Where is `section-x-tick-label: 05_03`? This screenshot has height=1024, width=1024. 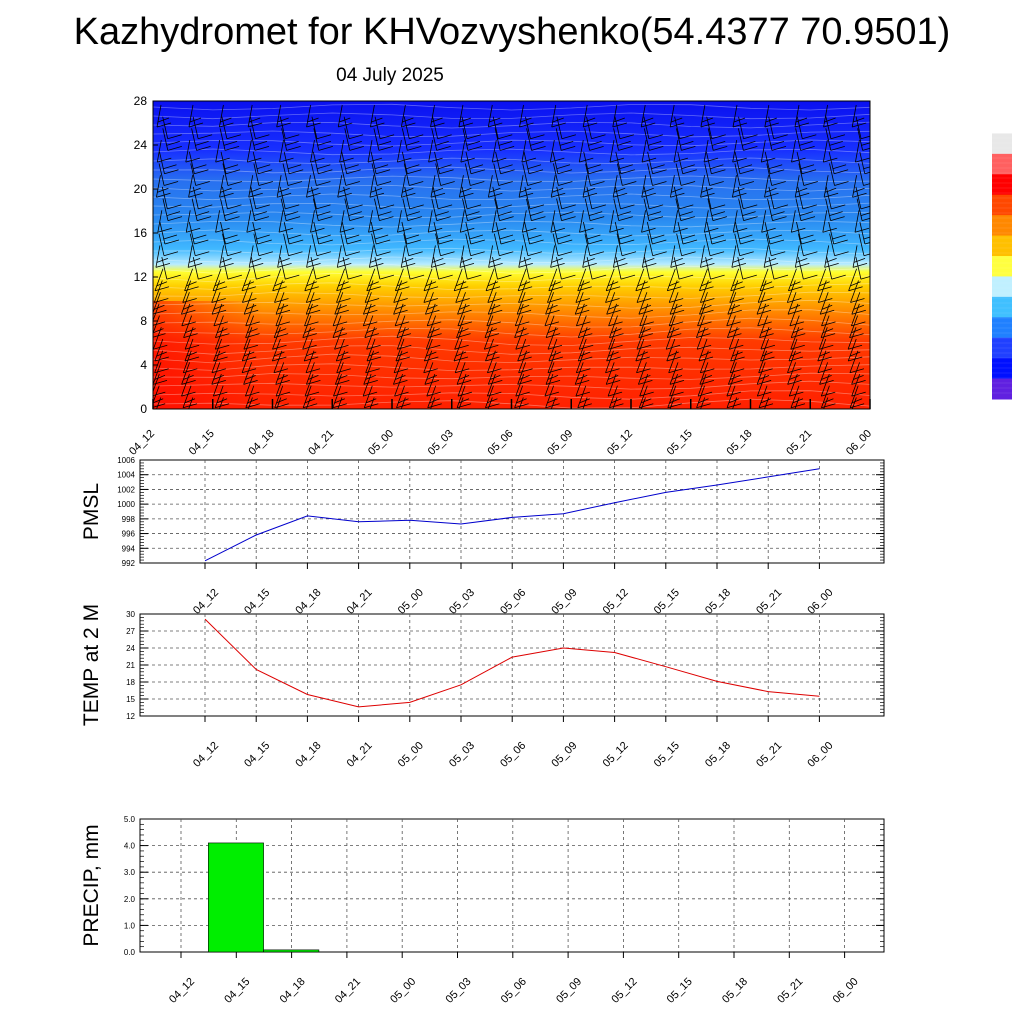
section-x-tick-label: 05_03 is located at coordinates (441, 443).